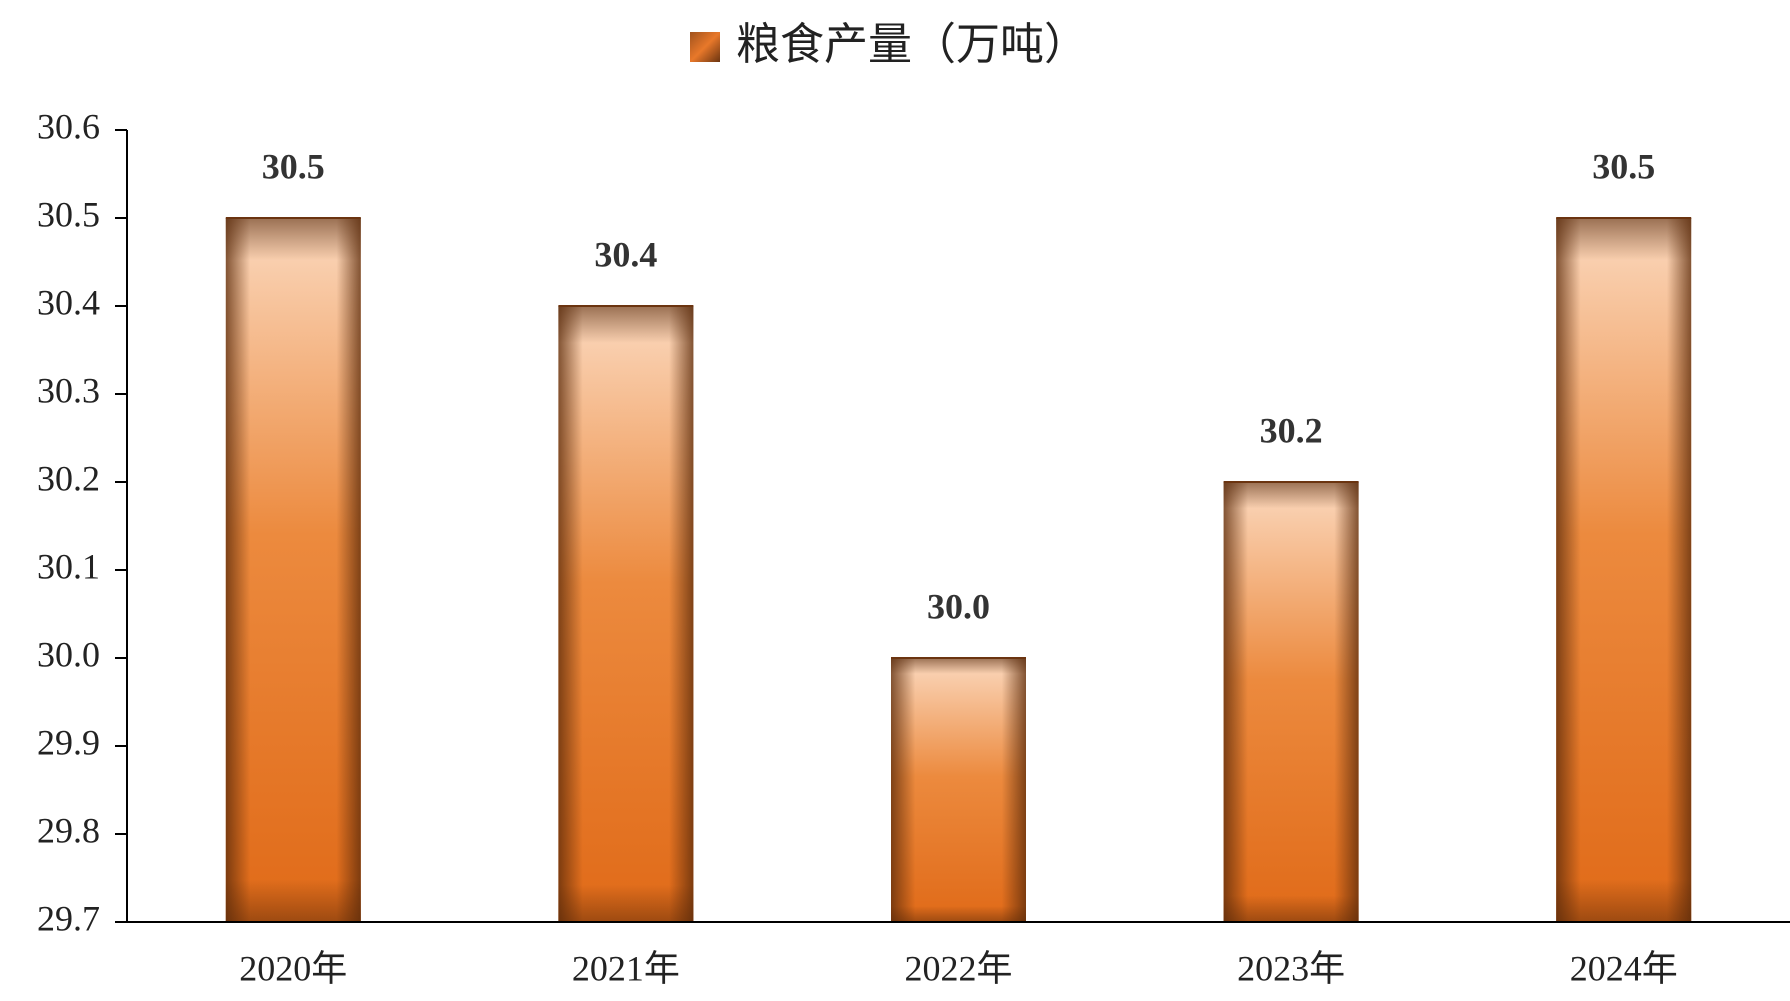  I want to click on x-tick-label: 2022年, so click(958, 968).